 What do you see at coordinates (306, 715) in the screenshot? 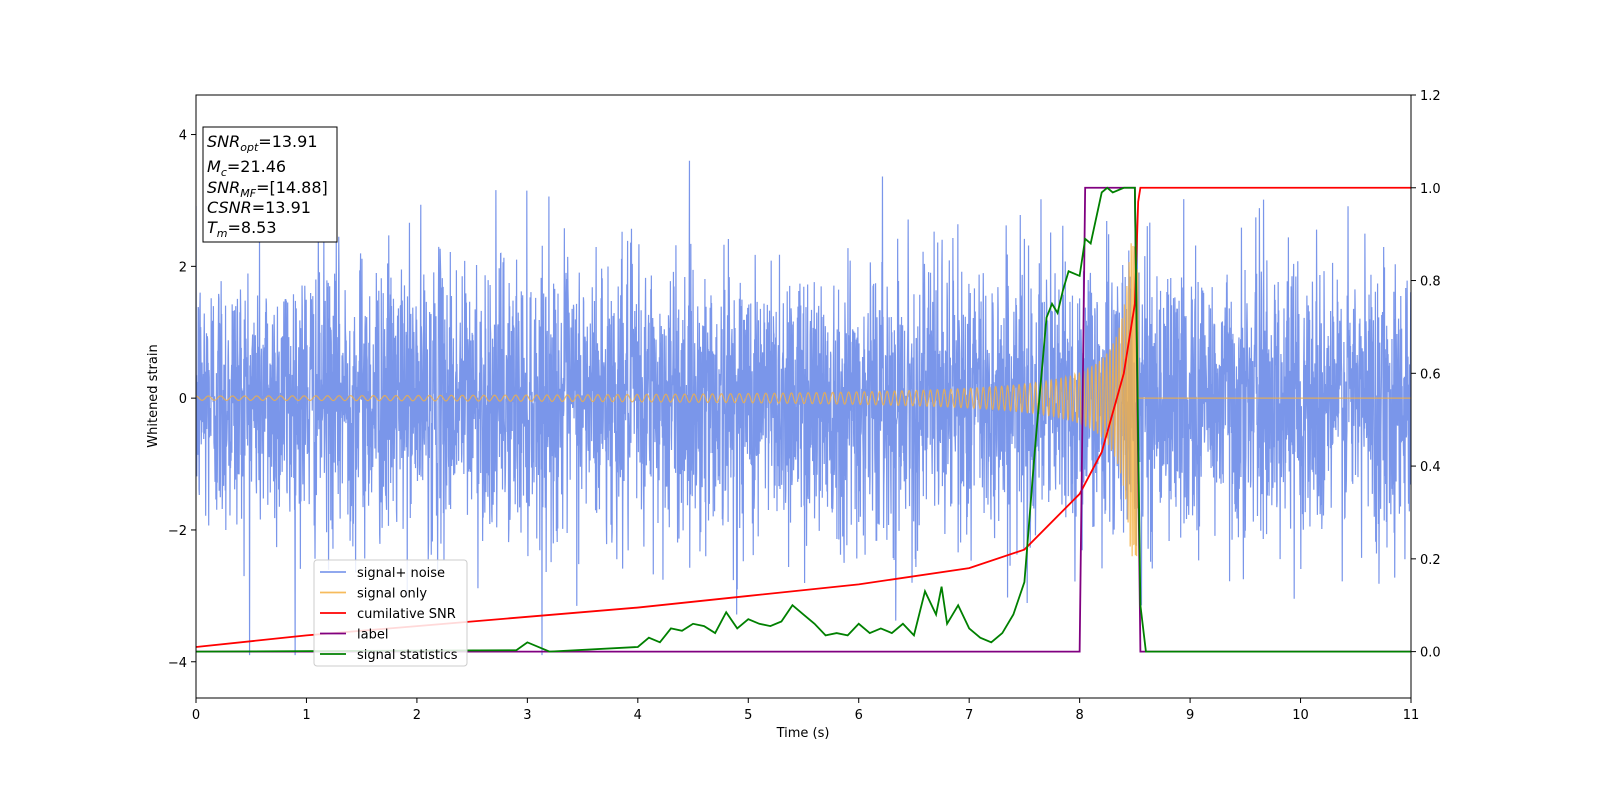
I see `x-tick-label: 1` at bounding box center [306, 715].